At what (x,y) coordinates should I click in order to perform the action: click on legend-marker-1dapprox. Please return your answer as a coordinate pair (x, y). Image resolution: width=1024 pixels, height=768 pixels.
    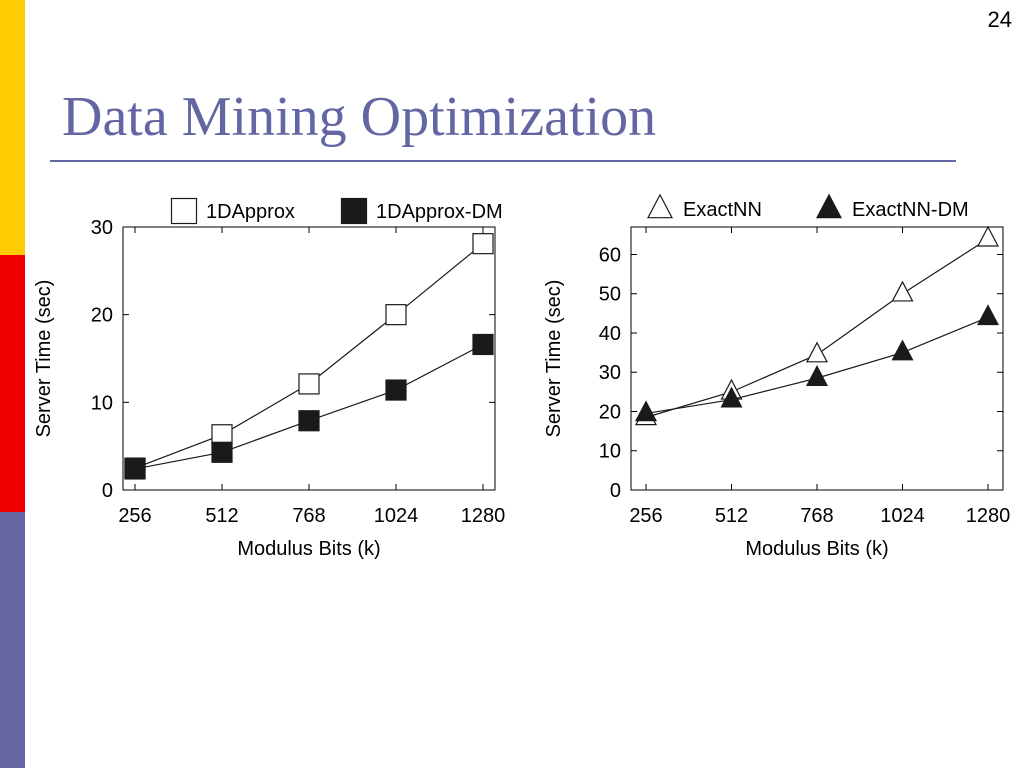
    Looking at the image, I should click on (184, 211).